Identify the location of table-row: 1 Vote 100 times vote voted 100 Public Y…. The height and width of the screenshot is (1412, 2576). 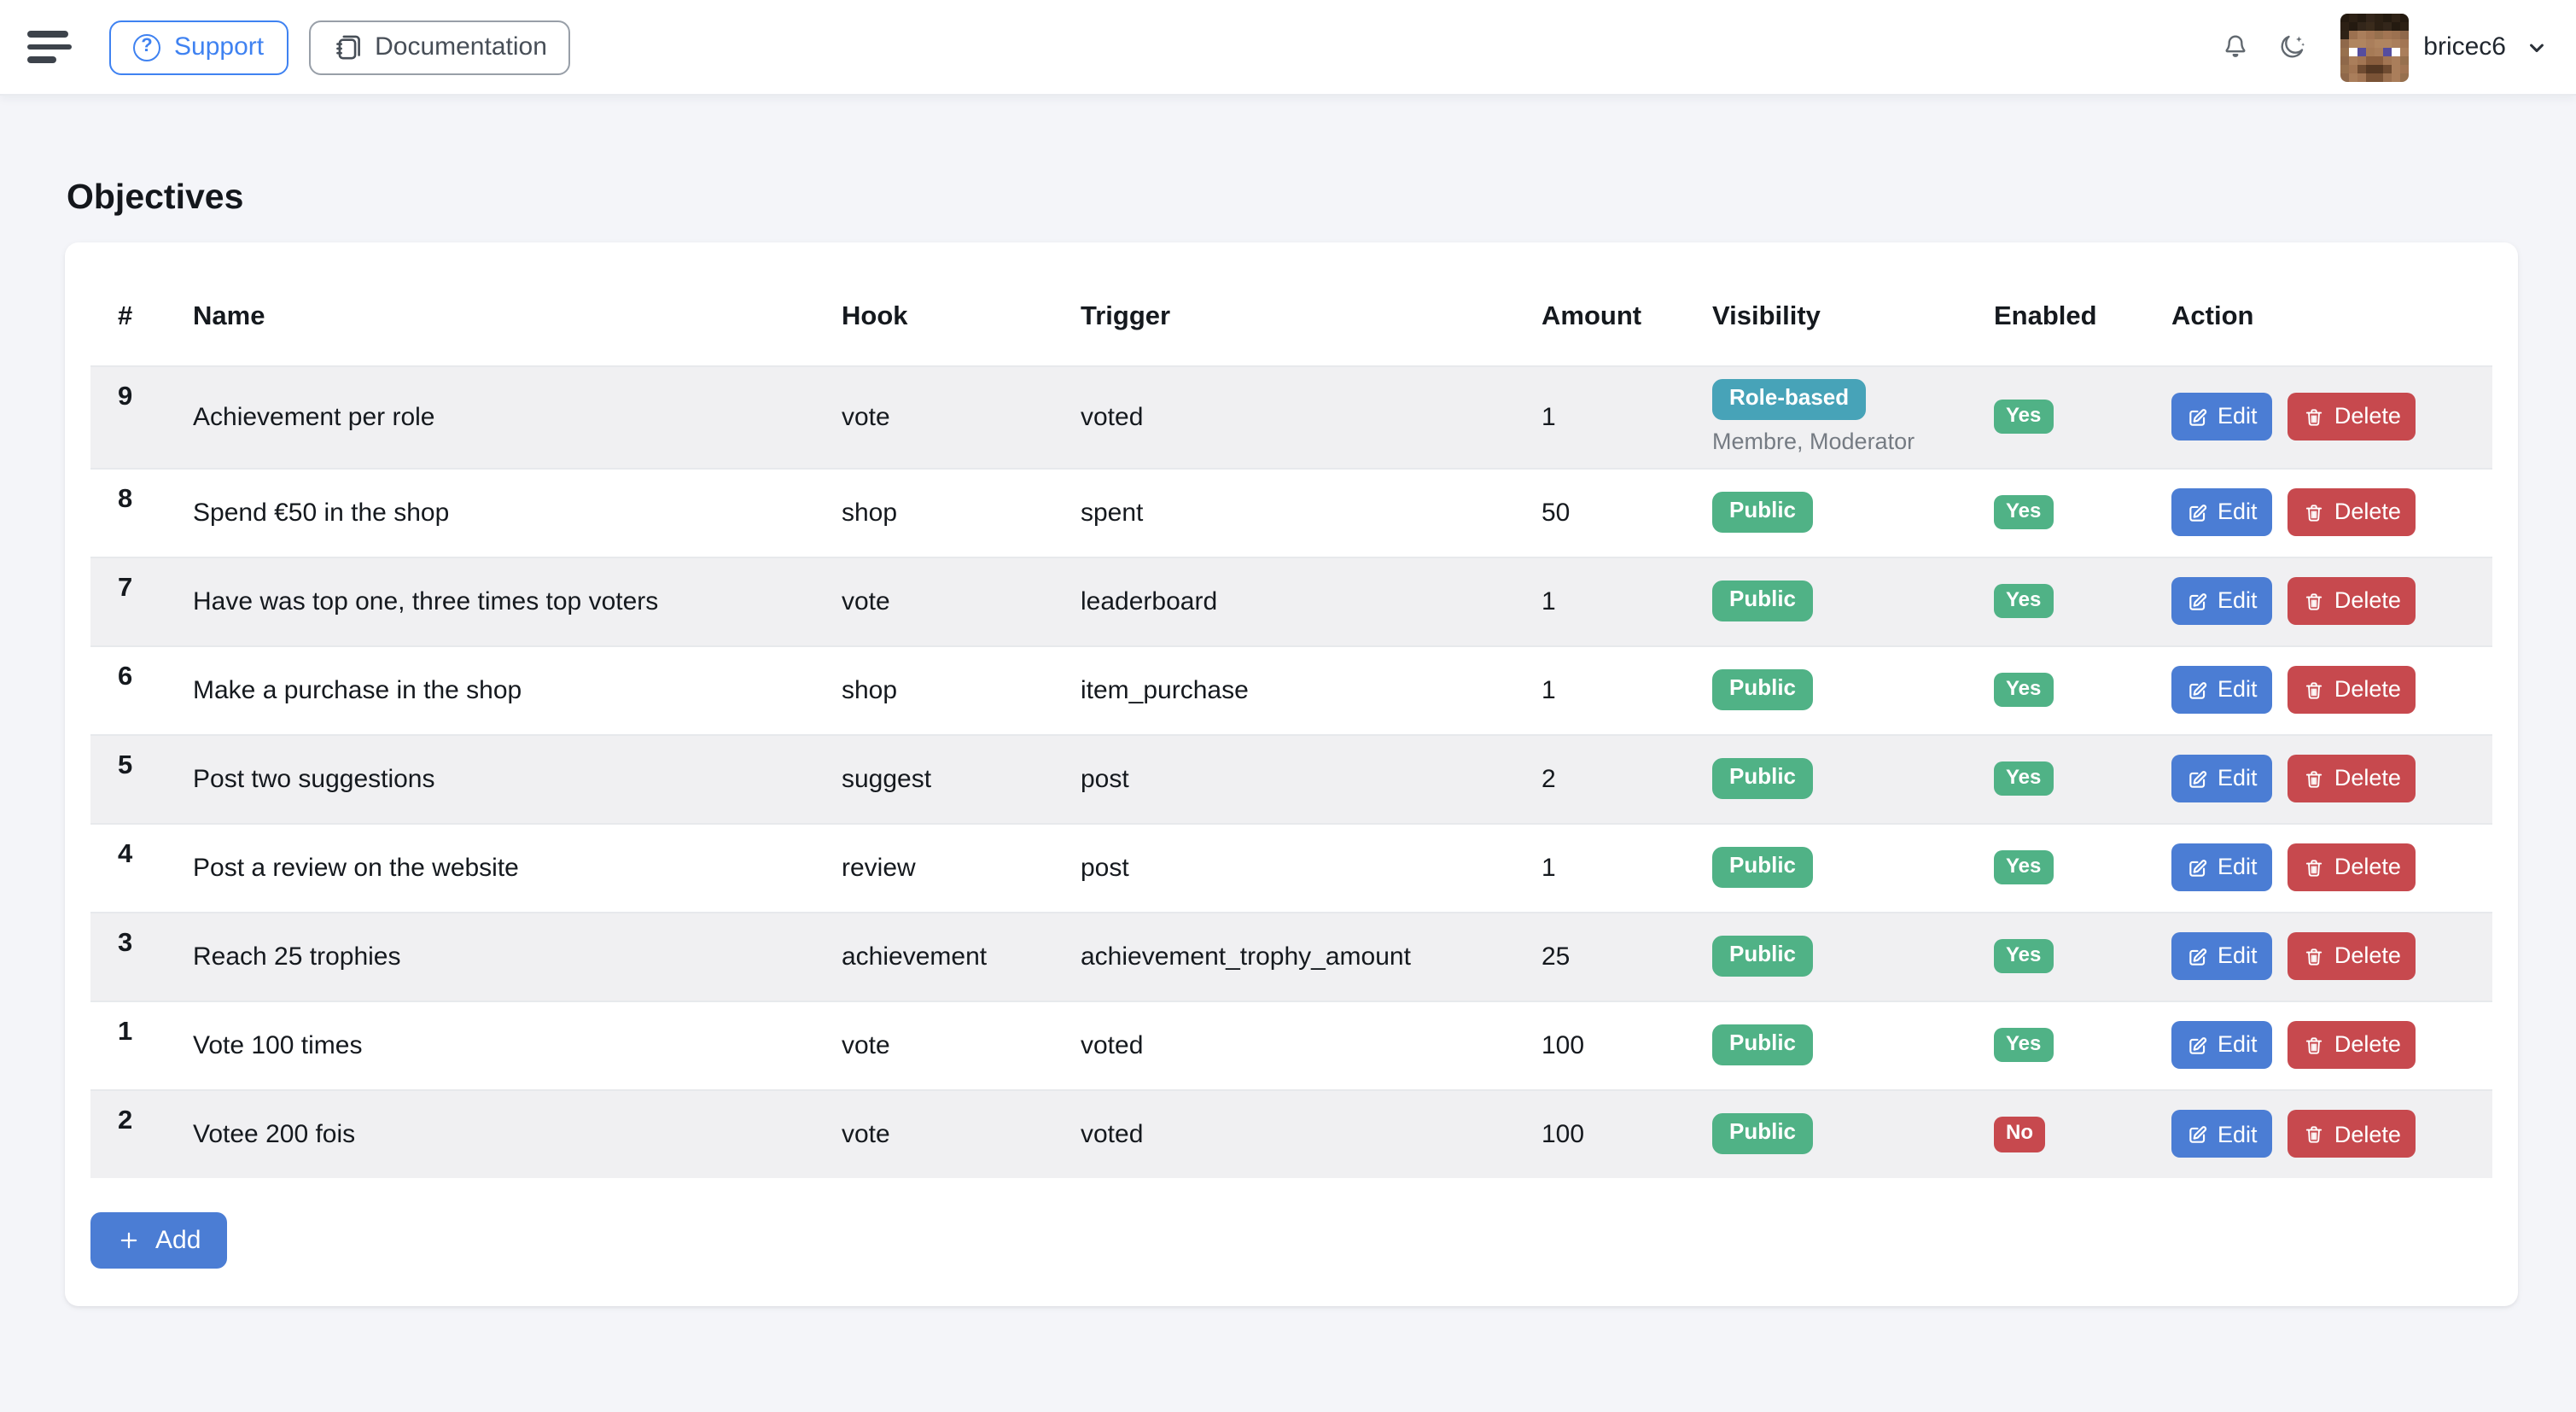
(1291, 1044).